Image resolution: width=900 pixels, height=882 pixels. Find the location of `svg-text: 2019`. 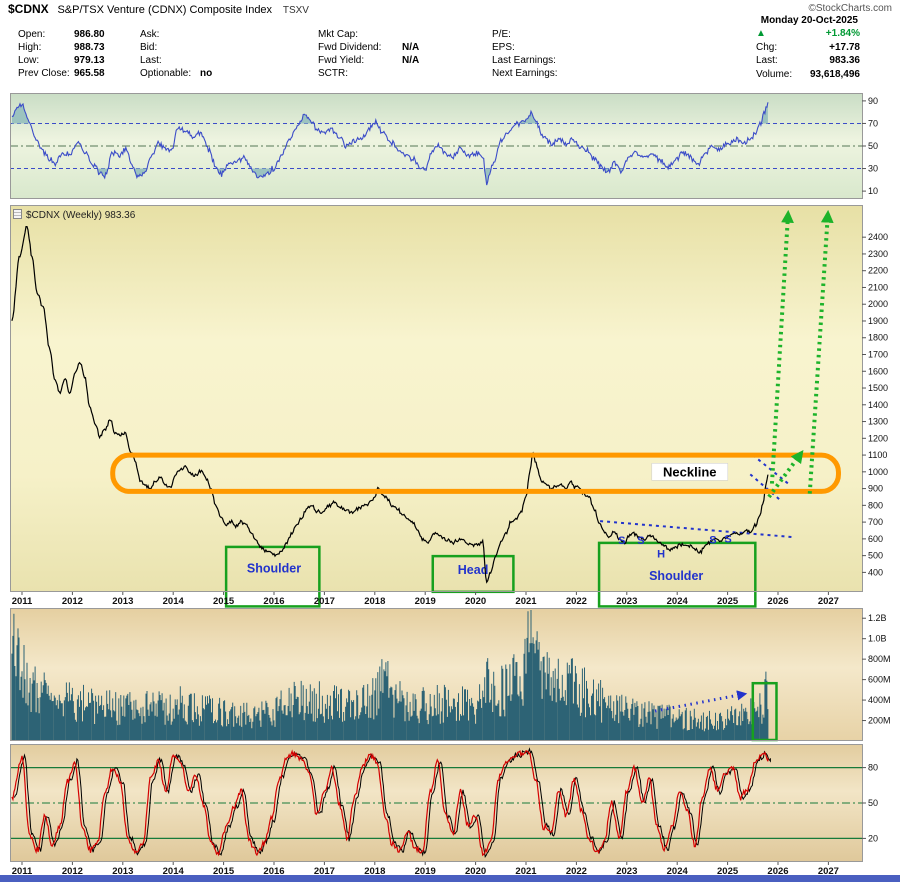

svg-text: 2019 is located at coordinates (425, 601).